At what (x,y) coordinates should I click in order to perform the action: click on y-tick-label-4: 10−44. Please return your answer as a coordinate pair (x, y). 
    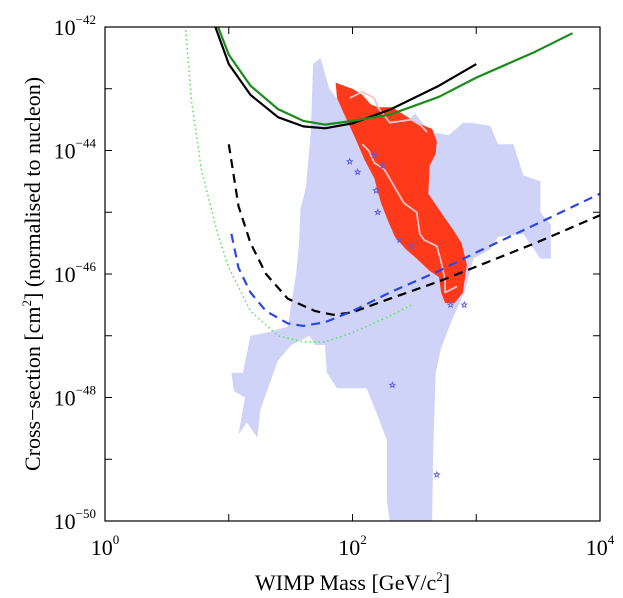
    Looking at the image, I should click on (75, 150).